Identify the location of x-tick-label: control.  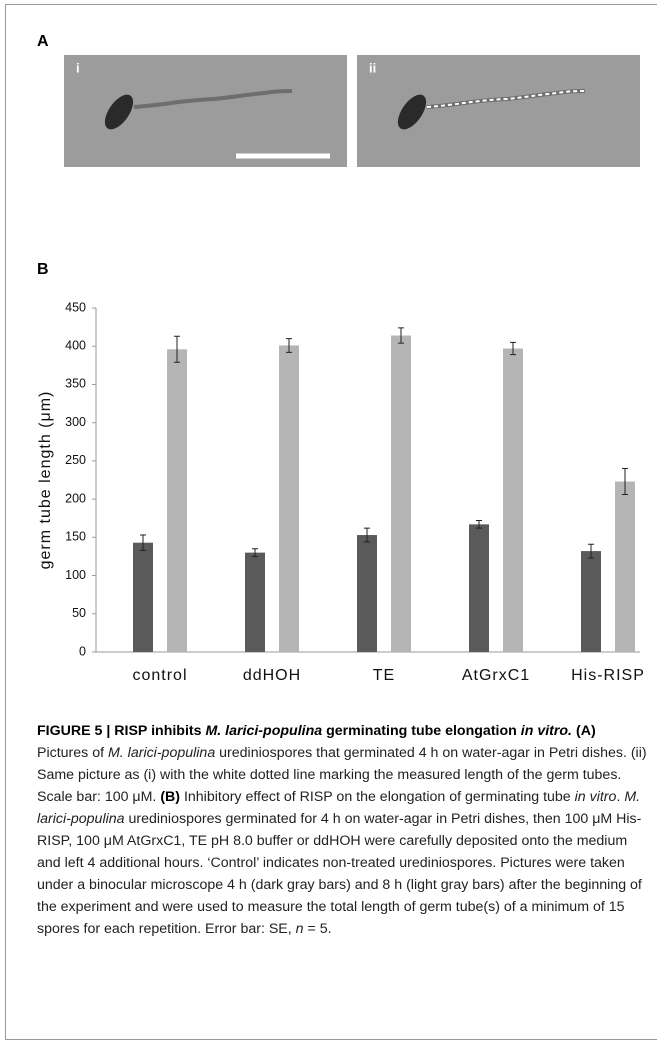
(159, 675).